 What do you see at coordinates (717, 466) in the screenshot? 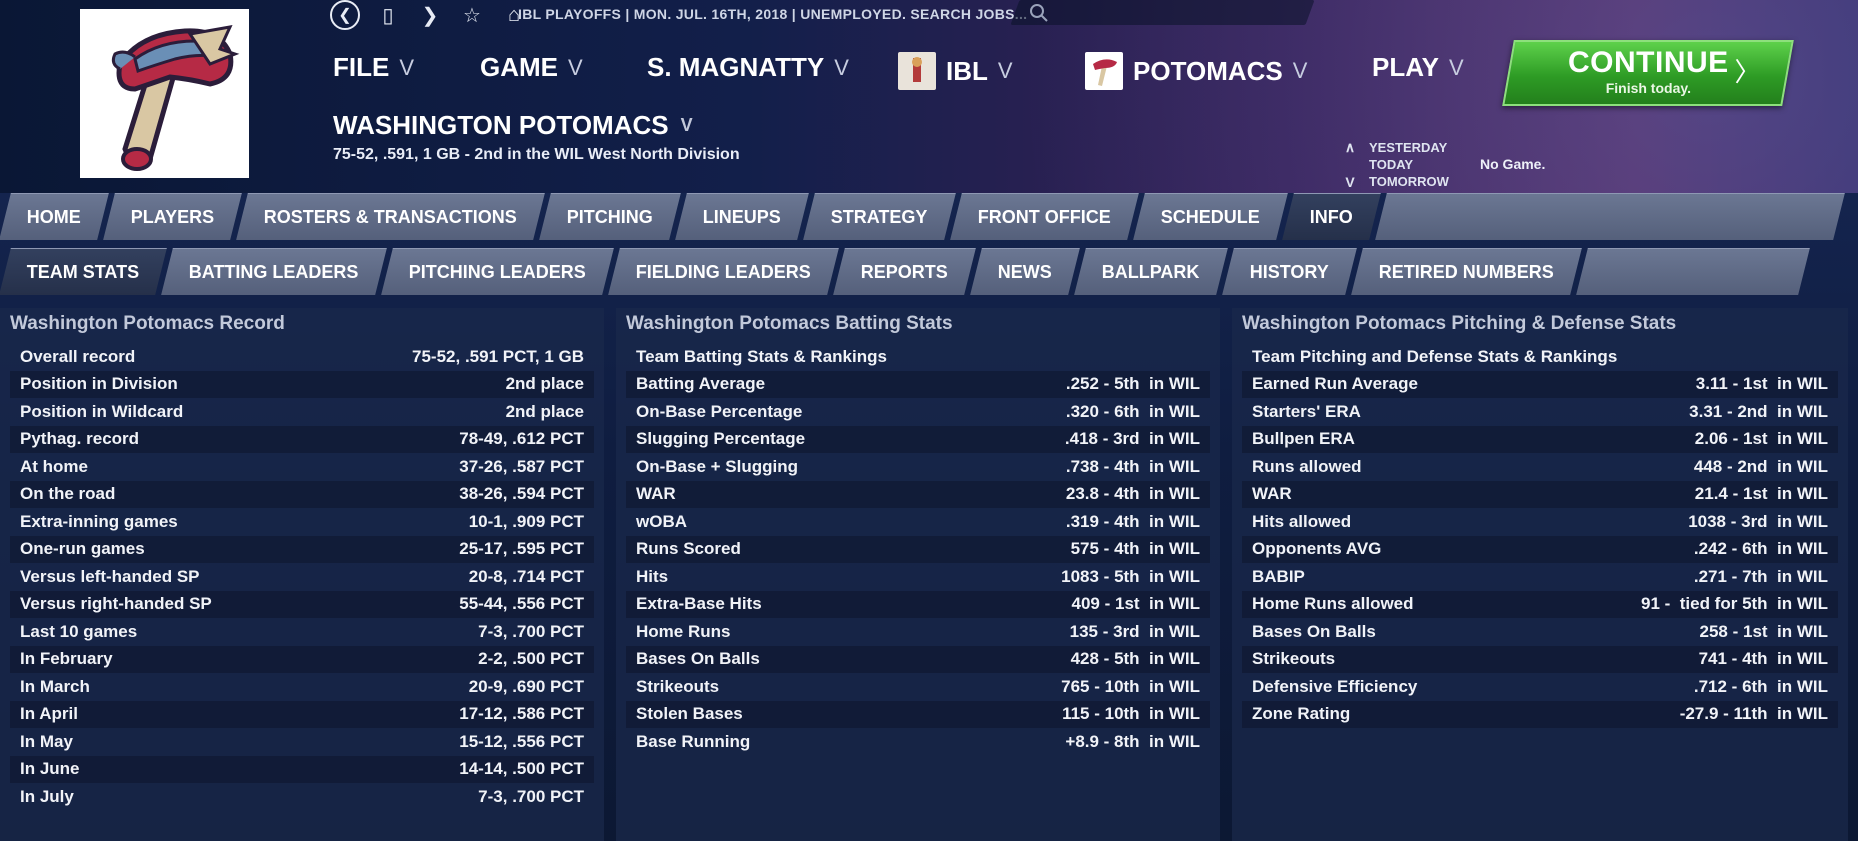
I see `row-label: On-Base + Slugging` at bounding box center [717, 466].